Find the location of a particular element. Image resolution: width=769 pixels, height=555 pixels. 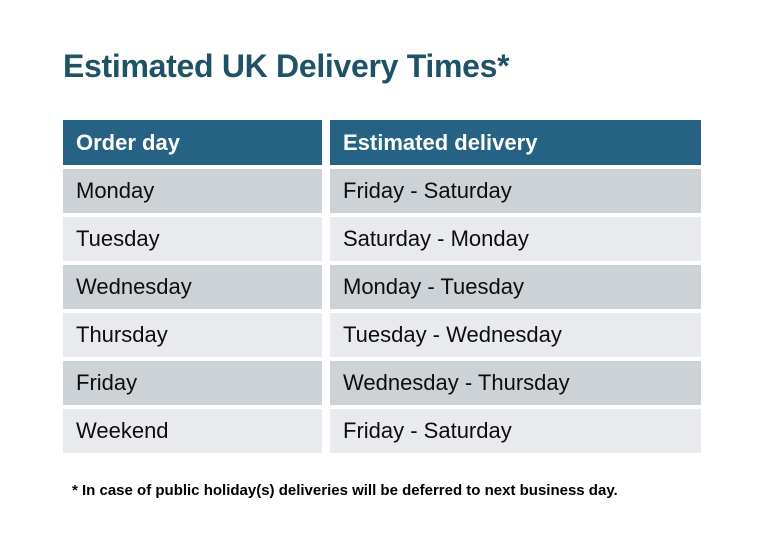

table-header-row: Order day Estimated delivery is located at coordinates (382, 142).